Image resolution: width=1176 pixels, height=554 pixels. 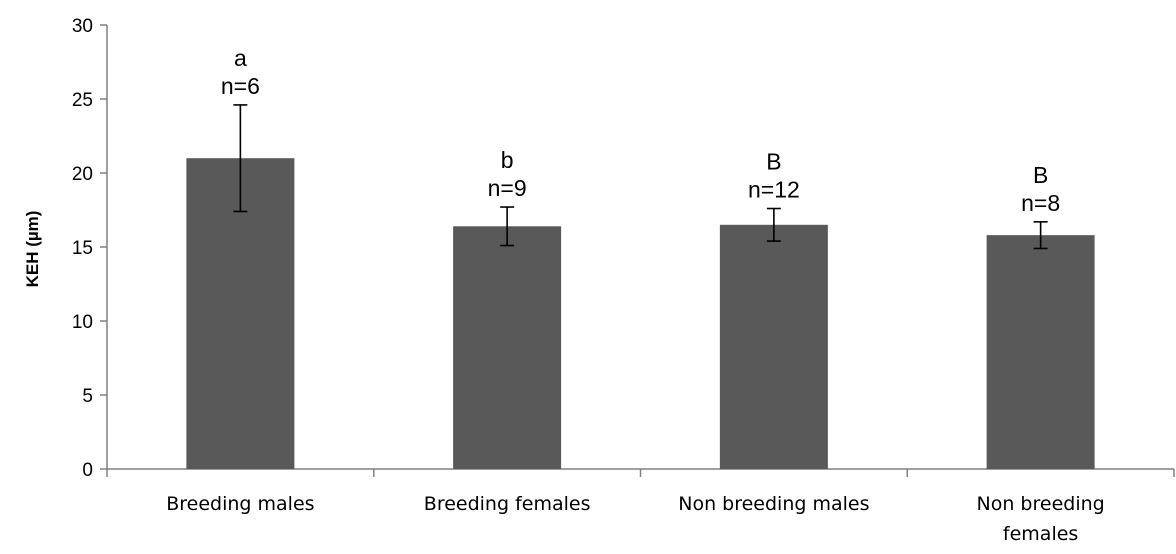 What do you see at coordinates (87, 470) in the screenshot?
I see `y-tick-label: 0` at bounding box center [87, 470].